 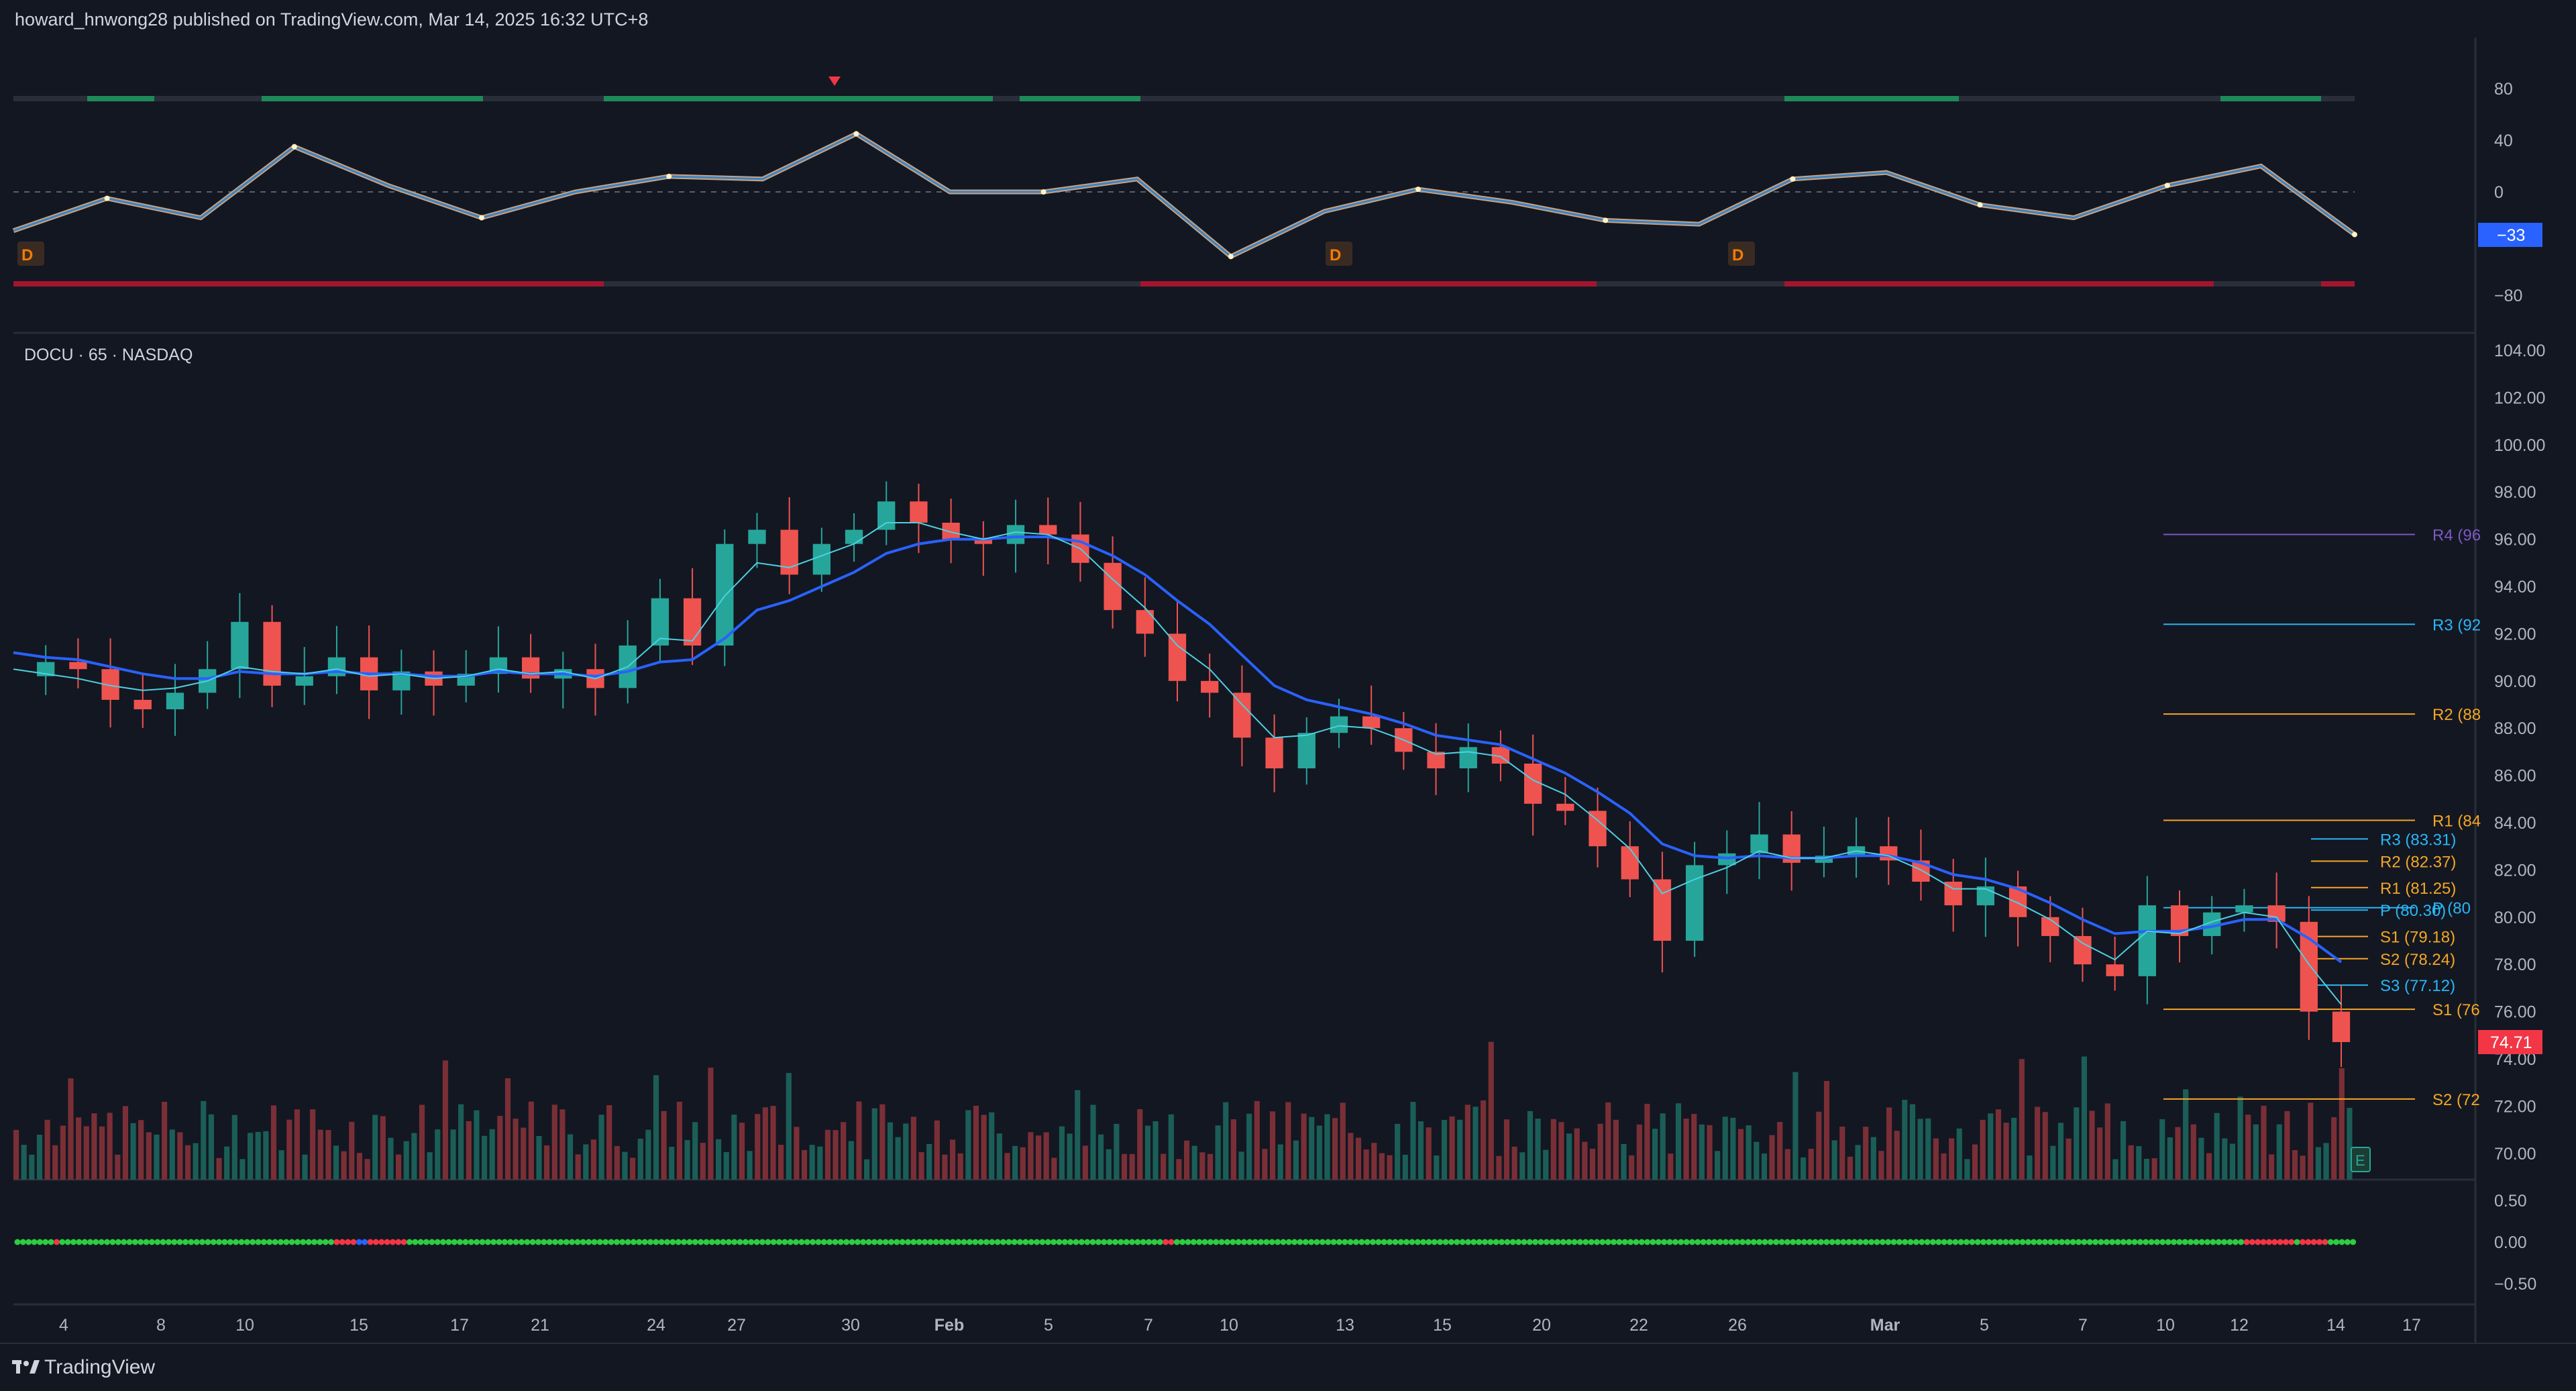 What do you see at coordinates (2519, 398) in the screenshot?
I see `price-y-tick: 102.00` at bounding box center [2519, 398].